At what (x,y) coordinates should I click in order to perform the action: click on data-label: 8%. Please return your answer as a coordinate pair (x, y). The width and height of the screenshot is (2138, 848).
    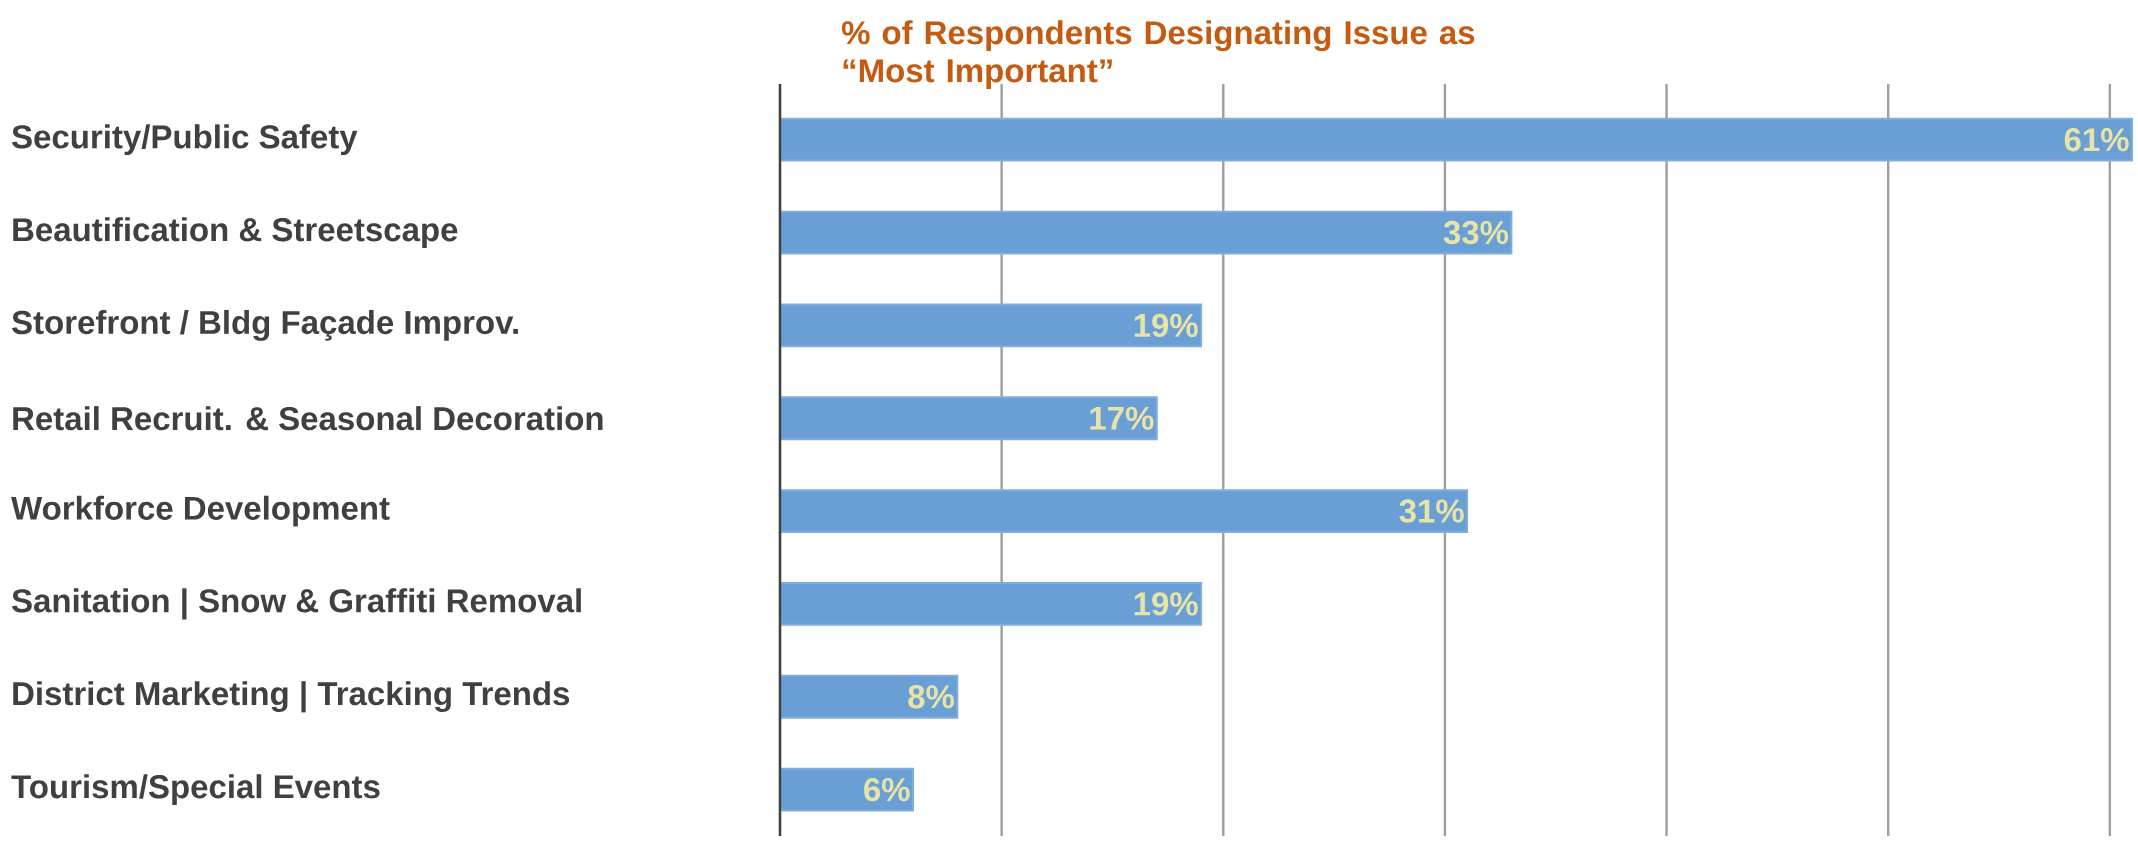
    Looking at the image, I should click on (931, 697).